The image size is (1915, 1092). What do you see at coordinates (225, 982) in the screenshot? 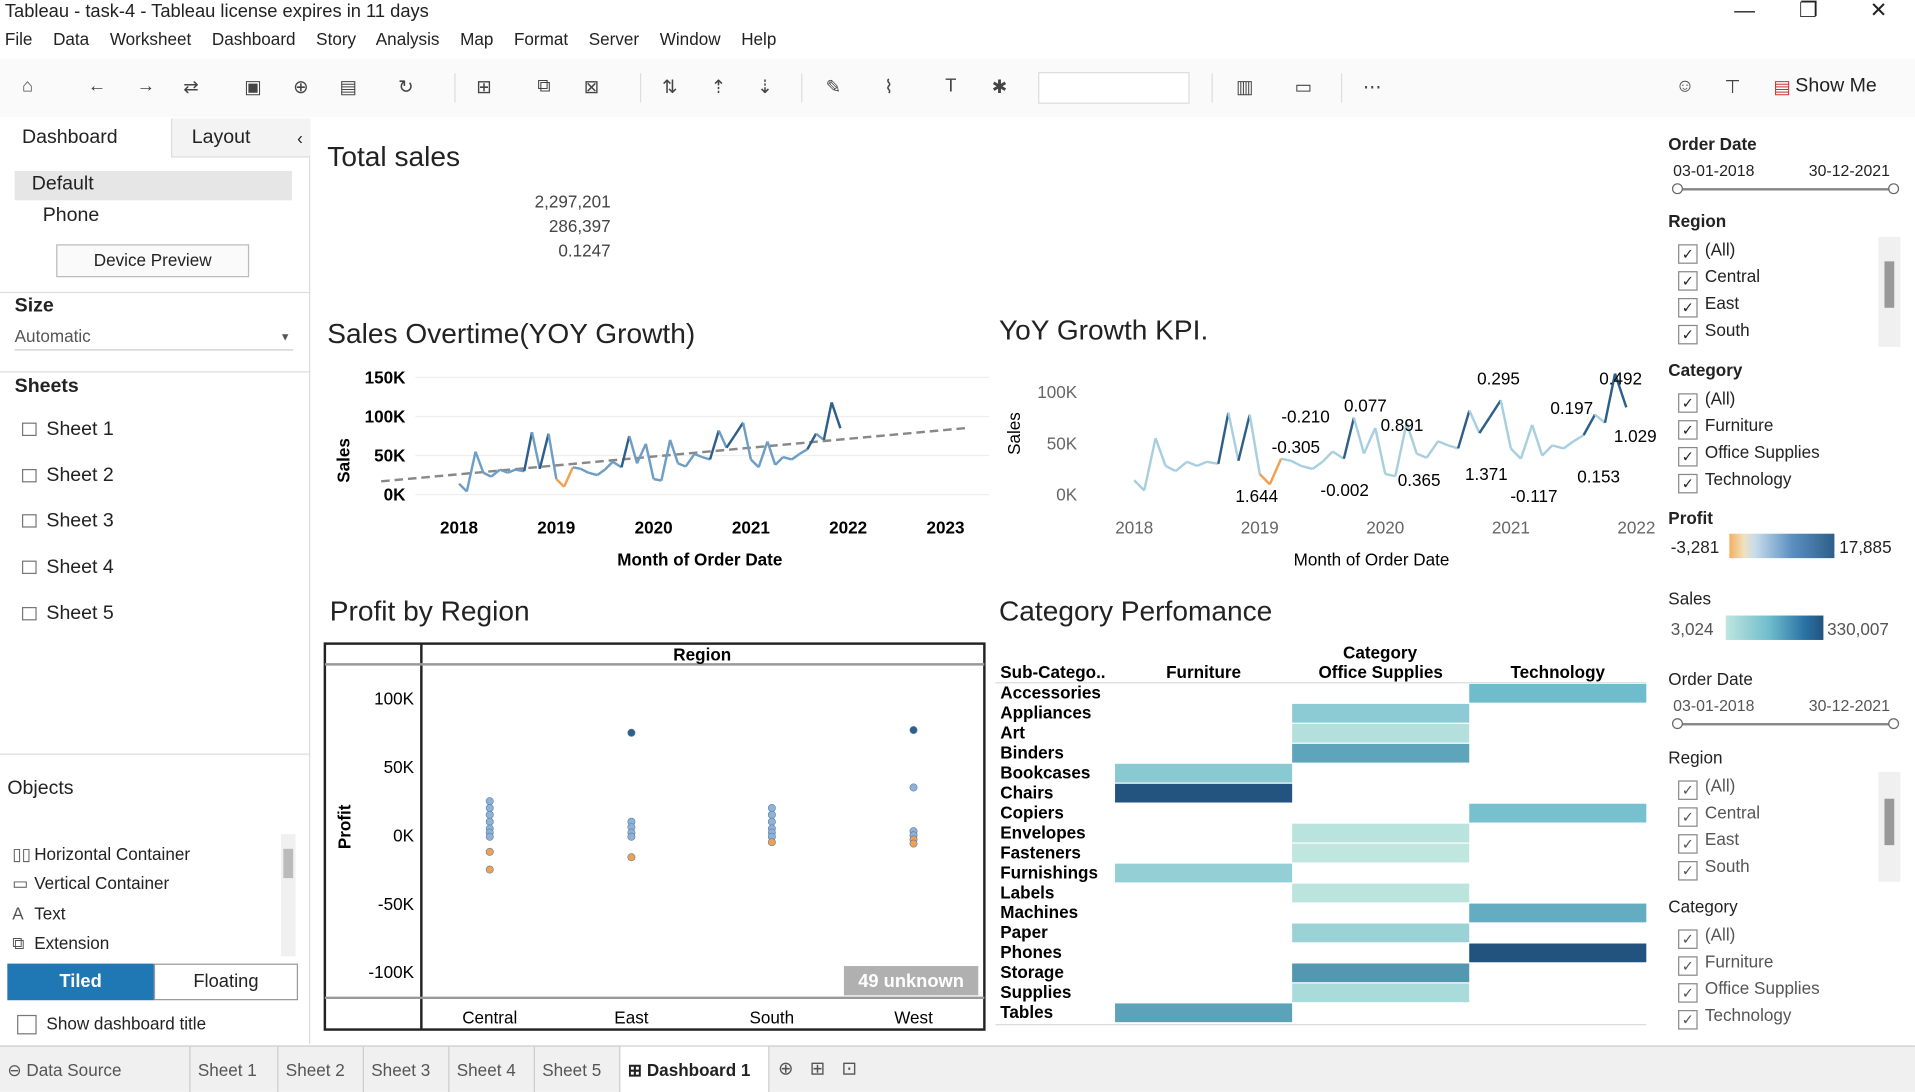
I see `floating-button: Floating` at bounding box center [225, 982].